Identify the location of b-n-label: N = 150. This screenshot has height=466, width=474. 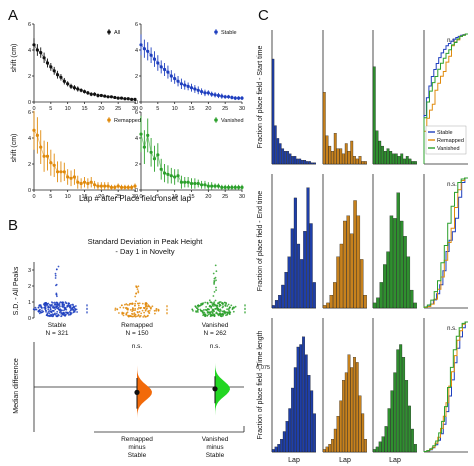
(137, 333).